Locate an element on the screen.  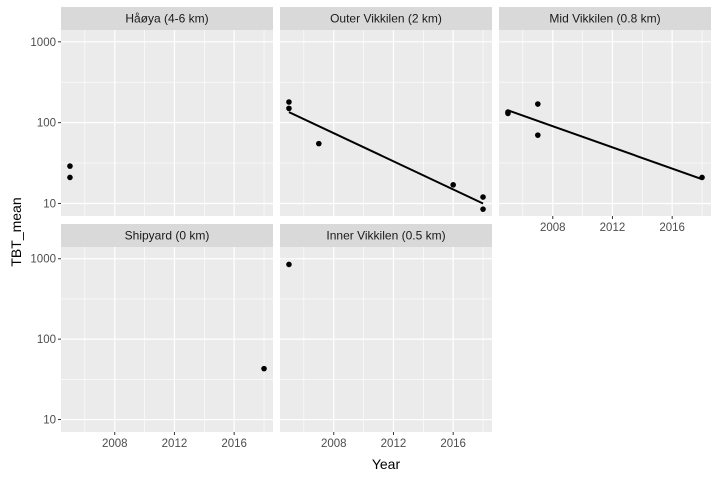
facet-strip-label: Håøya (4-6 km) is located at coordinates (166, 19).